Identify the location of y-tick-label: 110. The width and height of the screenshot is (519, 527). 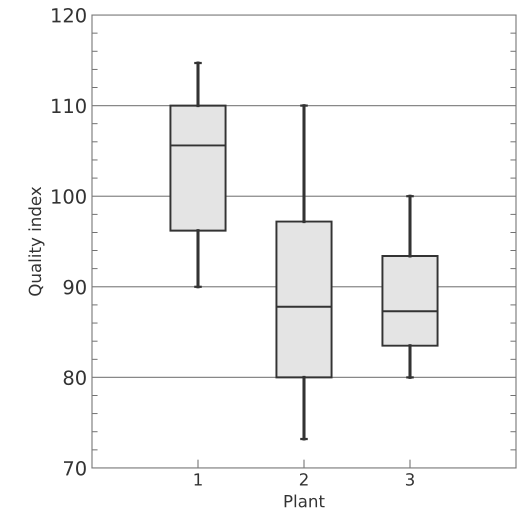
(69, 106).